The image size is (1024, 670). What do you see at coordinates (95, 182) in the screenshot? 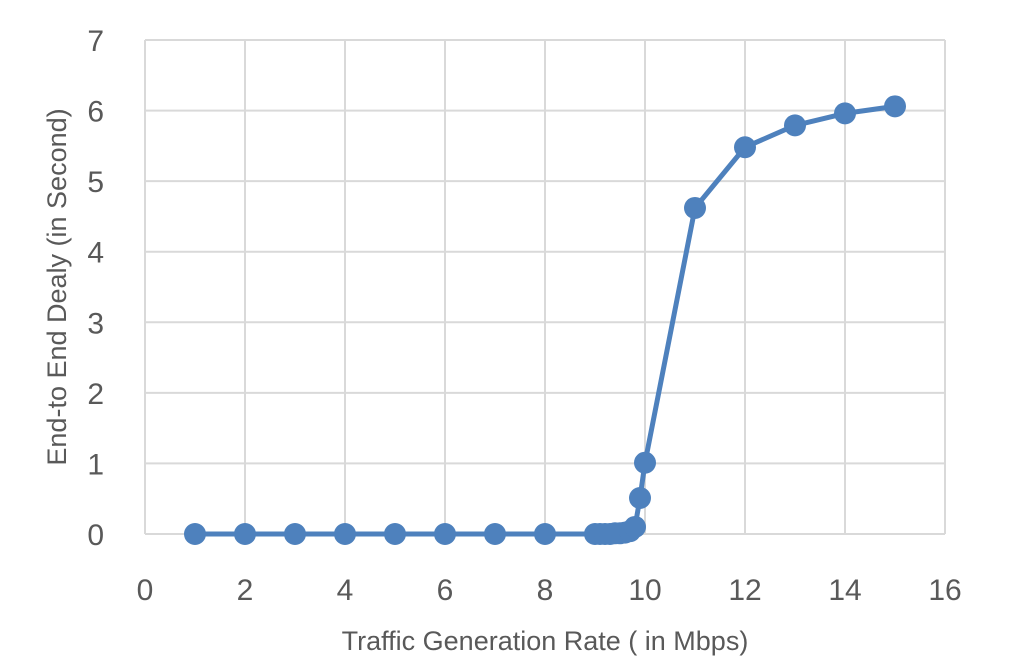
I see `y-tick-label: 5` at bounding box center [95, 182].